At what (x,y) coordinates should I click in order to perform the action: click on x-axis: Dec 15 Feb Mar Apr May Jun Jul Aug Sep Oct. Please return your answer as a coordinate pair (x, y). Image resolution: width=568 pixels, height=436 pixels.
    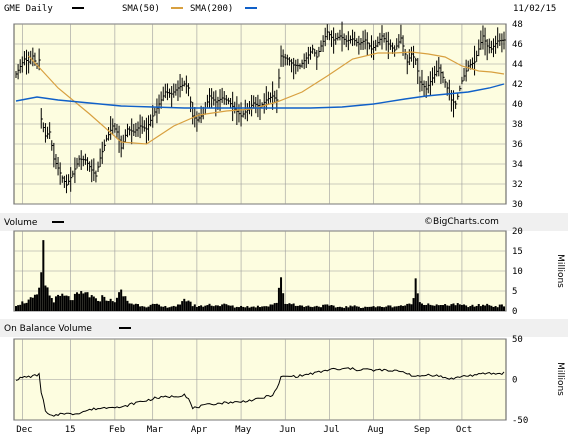
    Looking at the image, I should click on (244, 430).